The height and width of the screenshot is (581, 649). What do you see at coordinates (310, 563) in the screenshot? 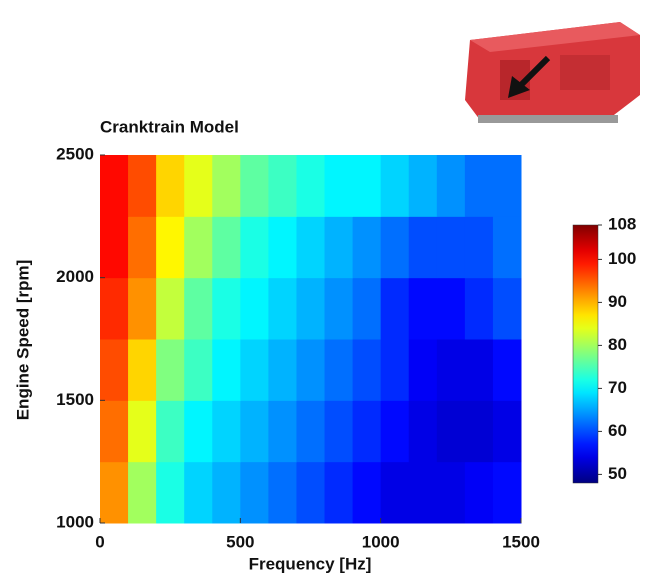
I see `x-axis-label: Frequency [Hz]` at bounding box center [310, 563].